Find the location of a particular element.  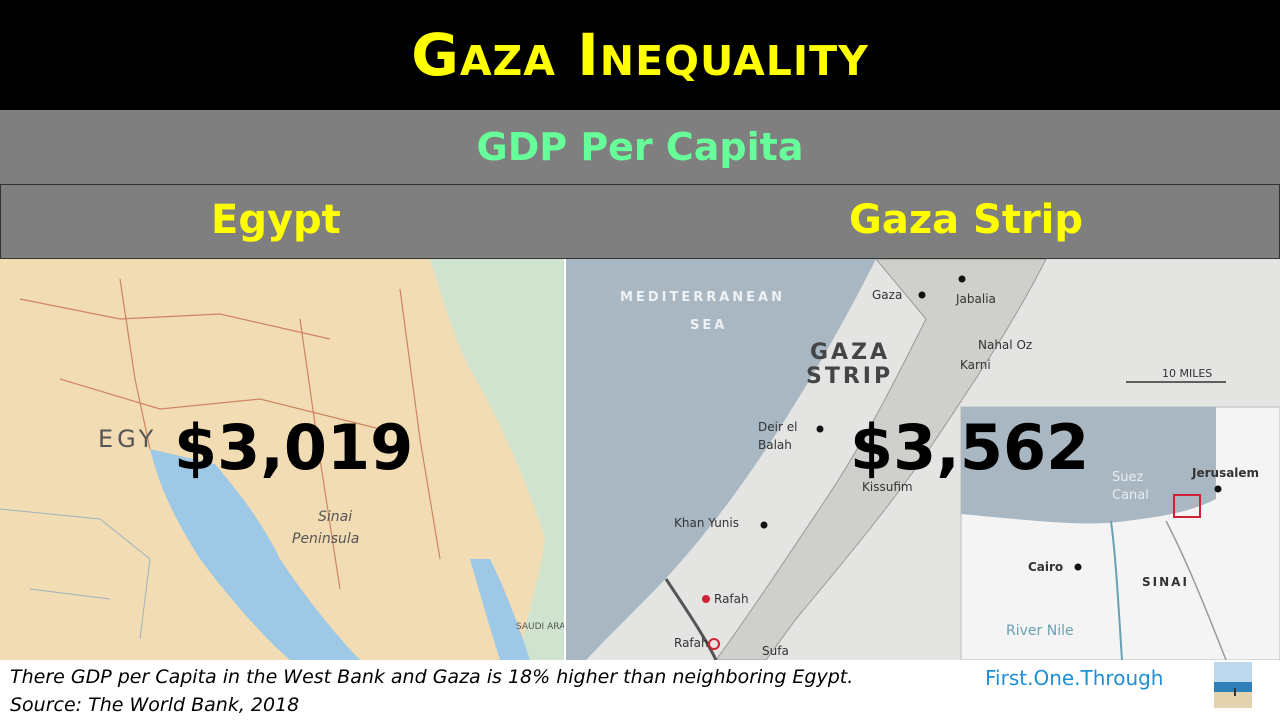

column-header-egypt: Egypt is located at coordinates (276, 220).